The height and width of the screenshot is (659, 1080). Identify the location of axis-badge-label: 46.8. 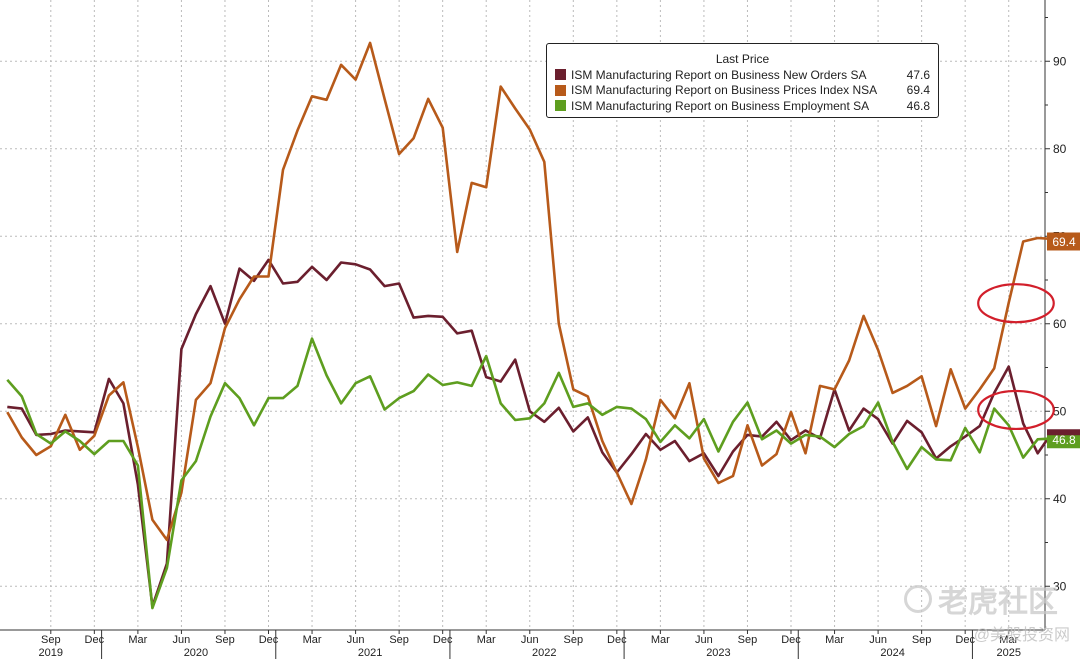
(1064, 440).